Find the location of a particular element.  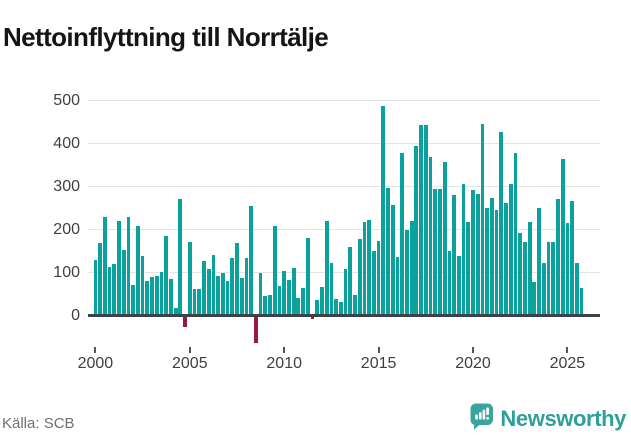

bar-2018-q1 is located at coordinates (435, 252).